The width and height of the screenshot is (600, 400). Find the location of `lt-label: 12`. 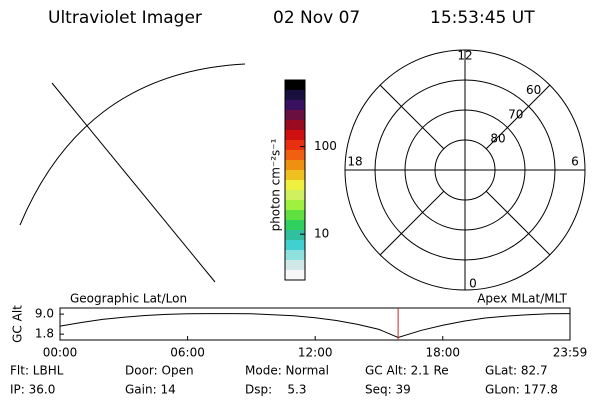

lt-label: 12 is located at coordinates (464, 56).